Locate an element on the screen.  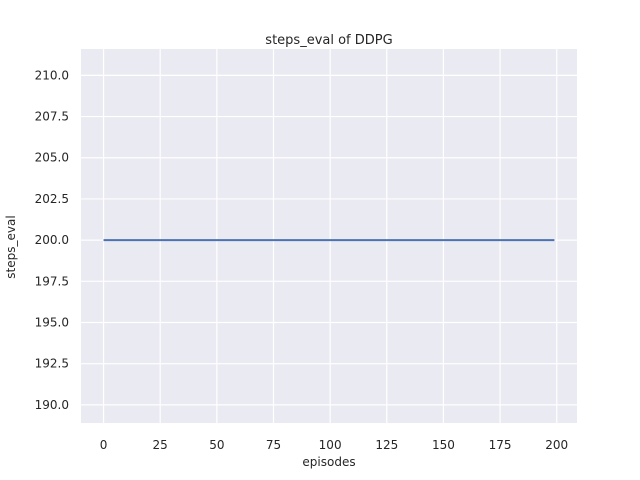
chart-title: steps_eval of DDPG is located at coordinates (329, 40).